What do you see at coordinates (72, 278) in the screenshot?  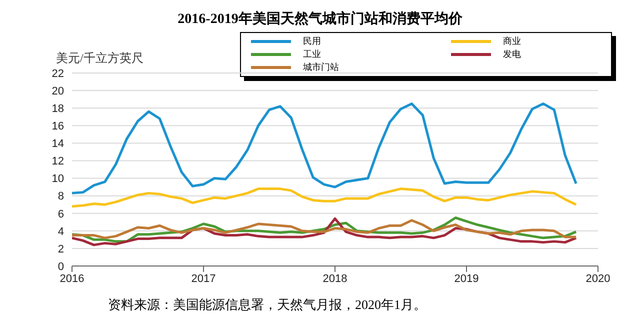 I see `x-tick-label: 2016` at bounding box center [72, 278].